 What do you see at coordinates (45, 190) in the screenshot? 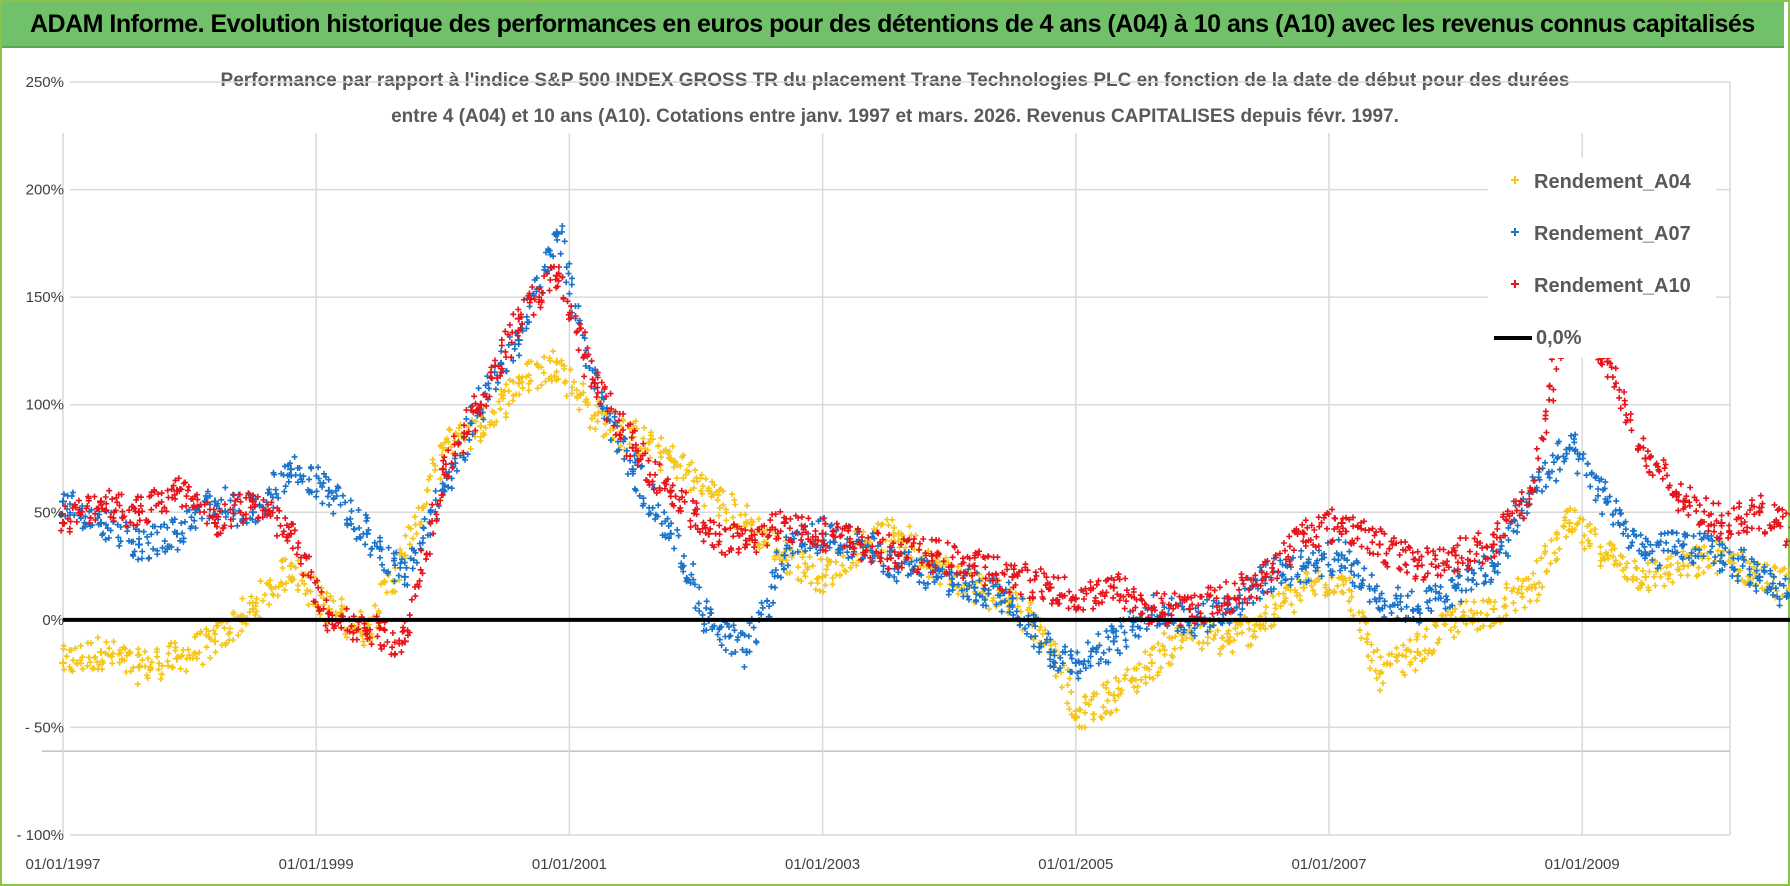
I see `y-tick-label: 200%` at bounding box center [45, 190].